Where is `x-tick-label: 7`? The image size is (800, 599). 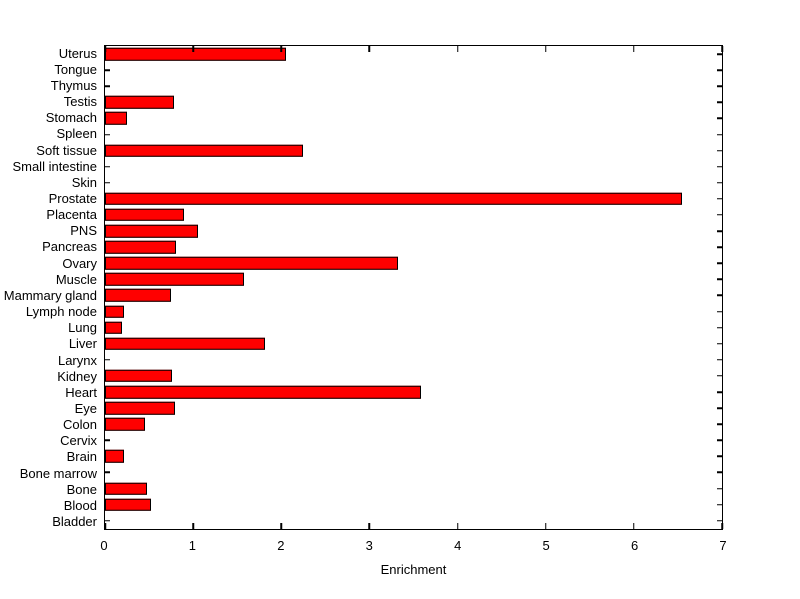 x-tick-label: 7 is located at coordinates (723, 545).